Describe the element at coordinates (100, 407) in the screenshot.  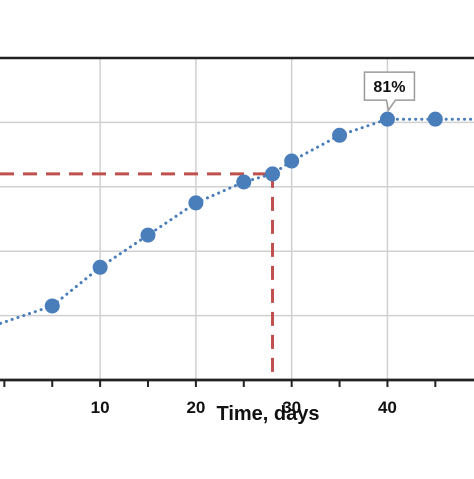
I see `x-tick-label: 10` at that location.